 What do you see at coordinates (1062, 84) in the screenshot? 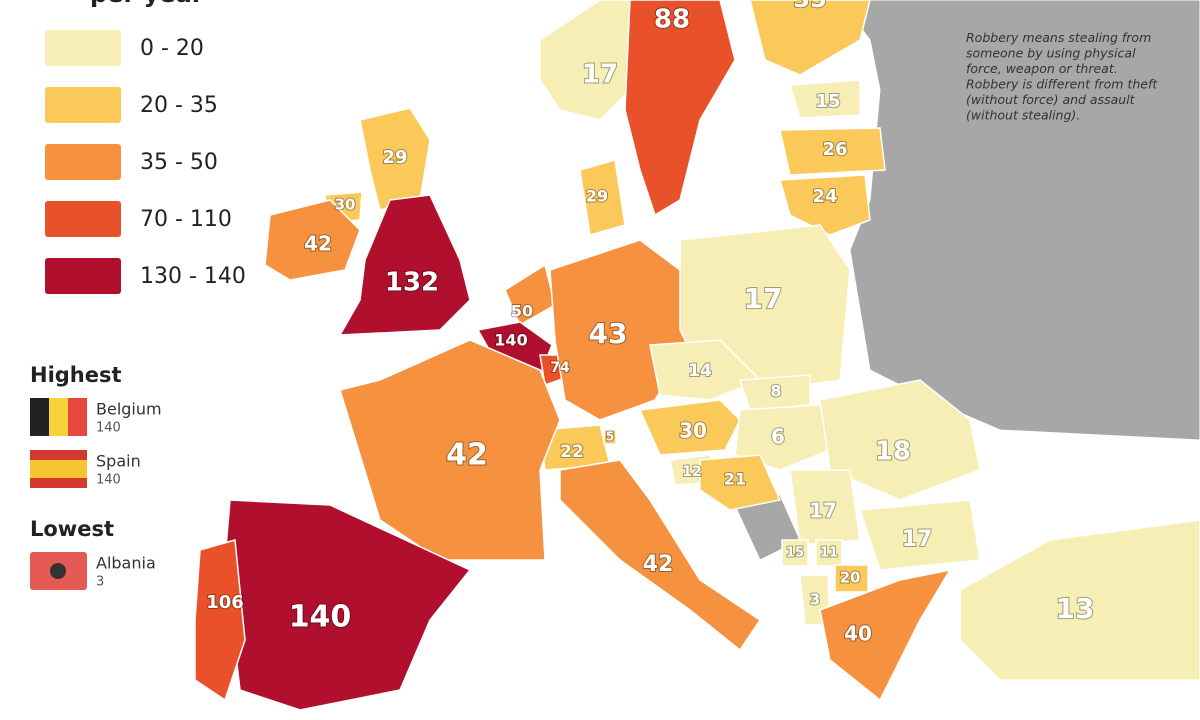
I see `note-line: Robbery is different from theft` at bounding box center [1062, 84].